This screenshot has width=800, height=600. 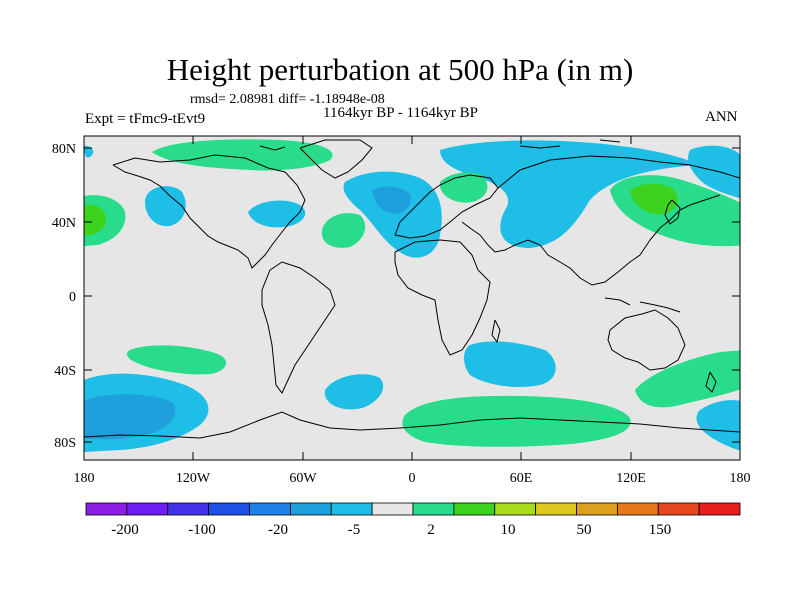 I want to click on coast-australia, so click(x=646, y=340).